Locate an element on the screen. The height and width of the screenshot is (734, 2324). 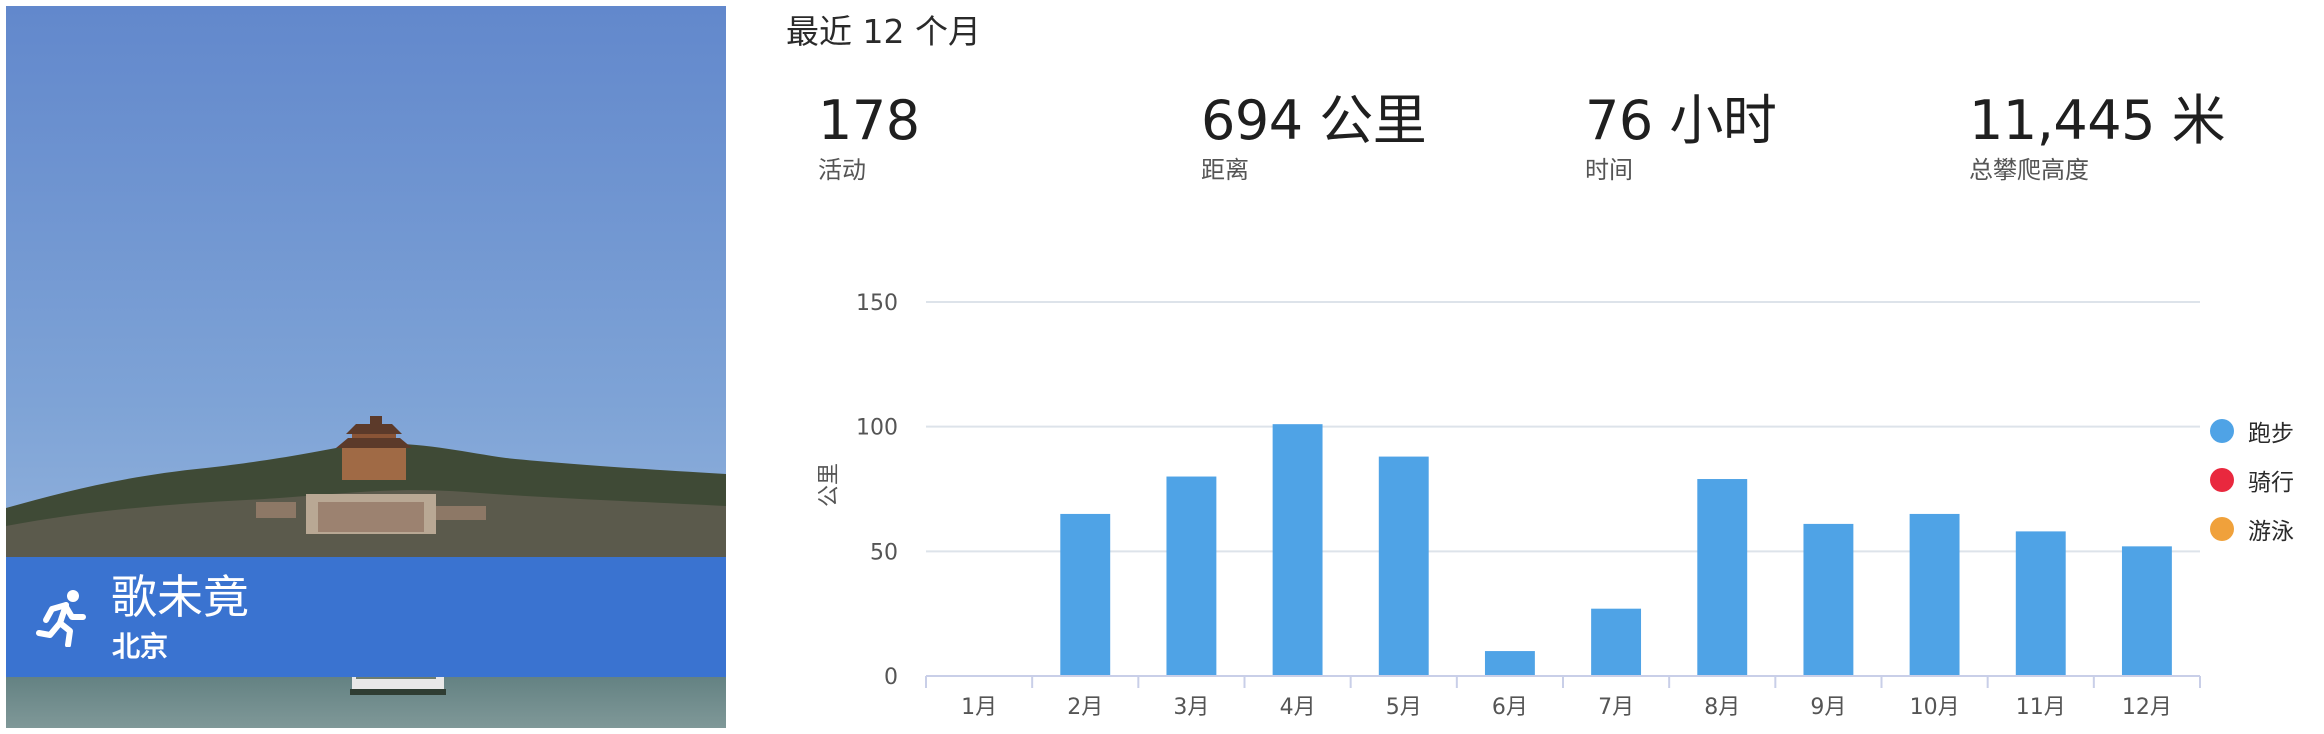
athlete-banner: 歌未竟 北京 is located at coordinates (366, 617).